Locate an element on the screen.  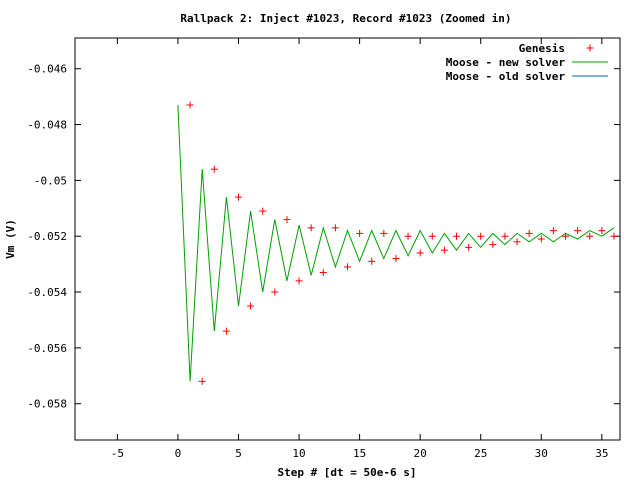
legend-label-moose-new: Moose - new solver is located at coordinates (506, 62).